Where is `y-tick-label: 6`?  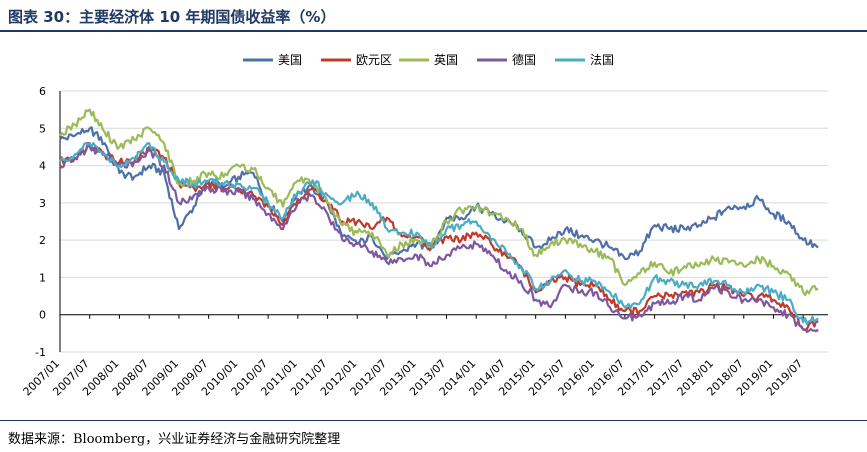
y-tick-label: 6 is located at coordinates (42, 91).